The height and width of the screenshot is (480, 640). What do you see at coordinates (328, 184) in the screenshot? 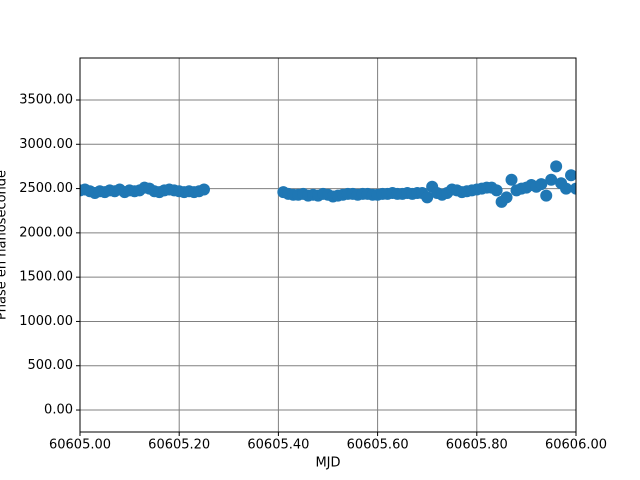
I see `points` at bounding box center [328, 184].